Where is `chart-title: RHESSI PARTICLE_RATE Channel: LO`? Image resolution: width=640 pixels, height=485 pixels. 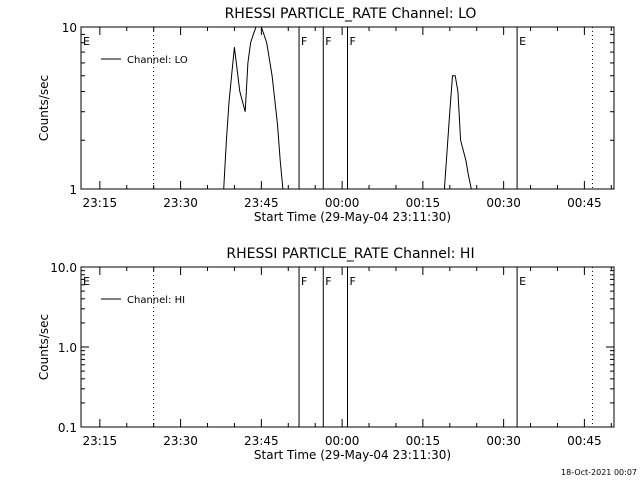
chart-title: RHESSI PARTICLE_RATE Channel: LO is located at coordinates (351, 14).